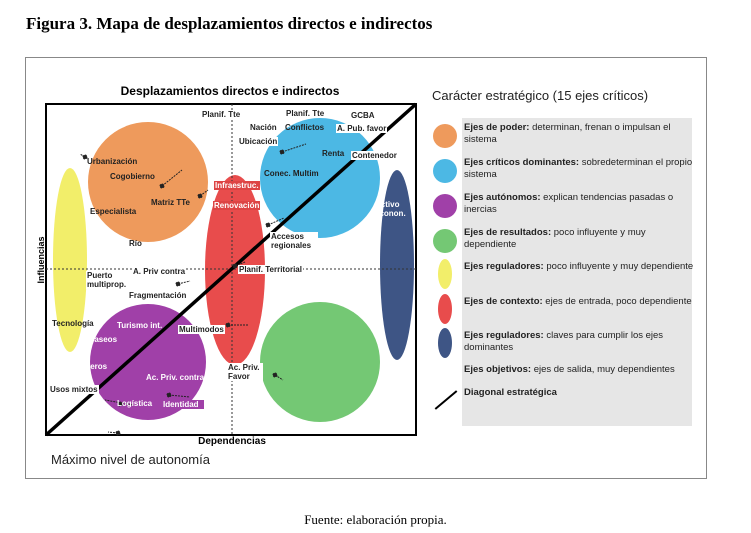 The image size is (751, 533). I want to click on legend-term: Ejes de poder:, so click(497, 127).